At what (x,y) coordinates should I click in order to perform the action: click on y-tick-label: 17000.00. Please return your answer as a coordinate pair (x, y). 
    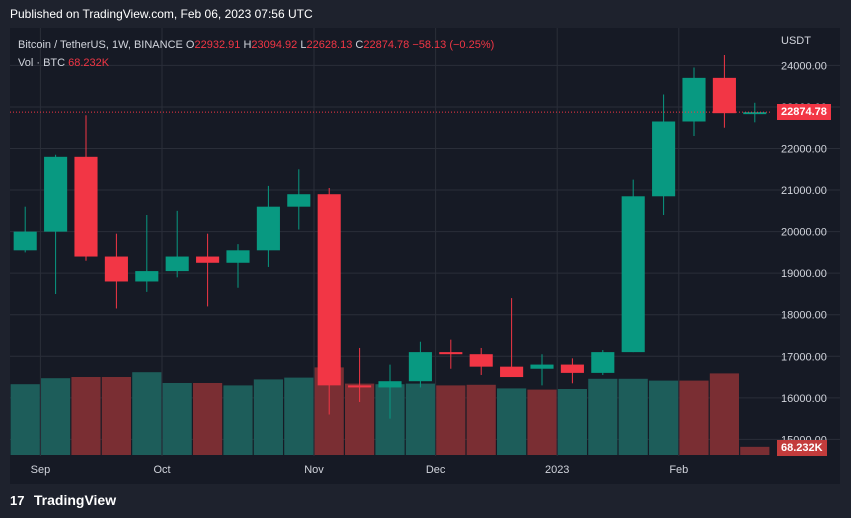
    Looking at the image, I should click on (804, 357).